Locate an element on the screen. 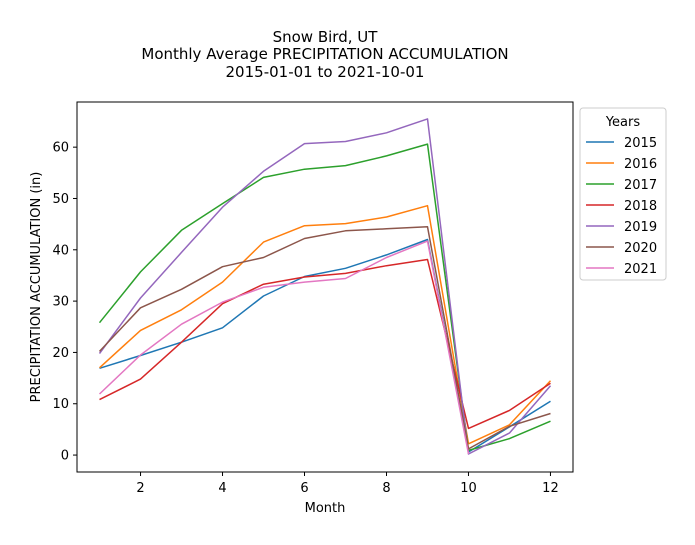  legend-box is located at coordinates (623, 194).